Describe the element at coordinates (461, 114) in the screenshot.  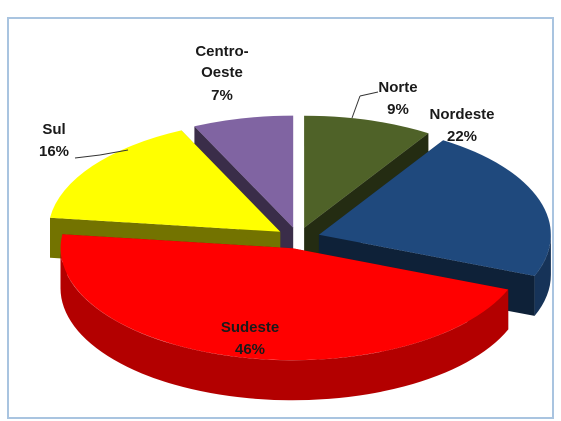
I see `category-label: Nordeste` at that location.